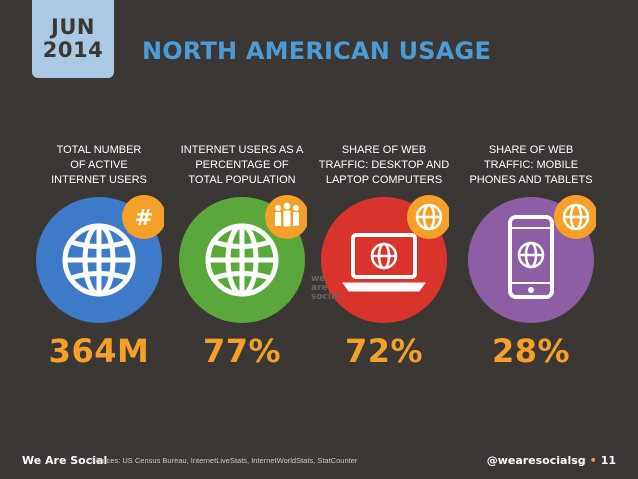 This screenshot has height=479, width=638. Describe the element at coordinates (531, 351) in the screenshot. I see `stat-value: 28%` at that location.